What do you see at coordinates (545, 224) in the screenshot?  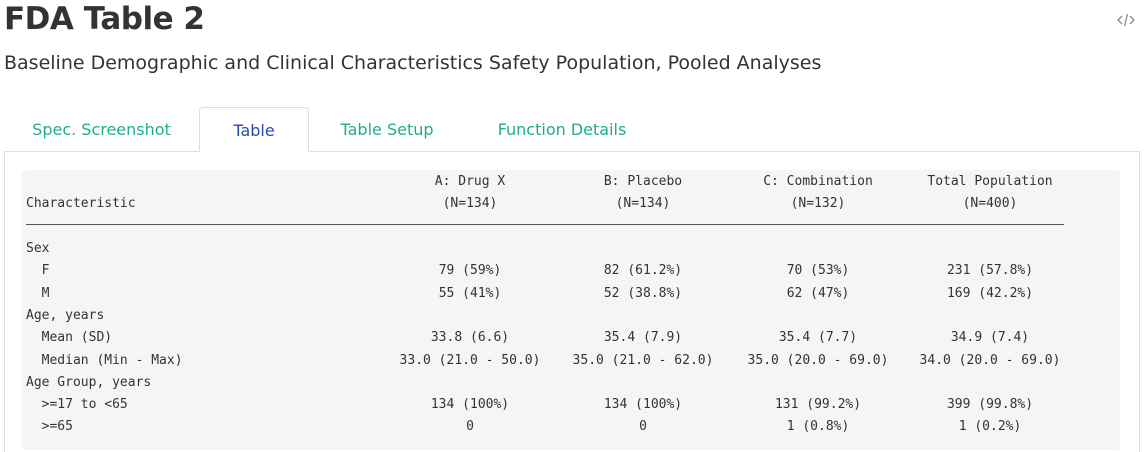 I see `header-divider` at bounding box center [545, 224].